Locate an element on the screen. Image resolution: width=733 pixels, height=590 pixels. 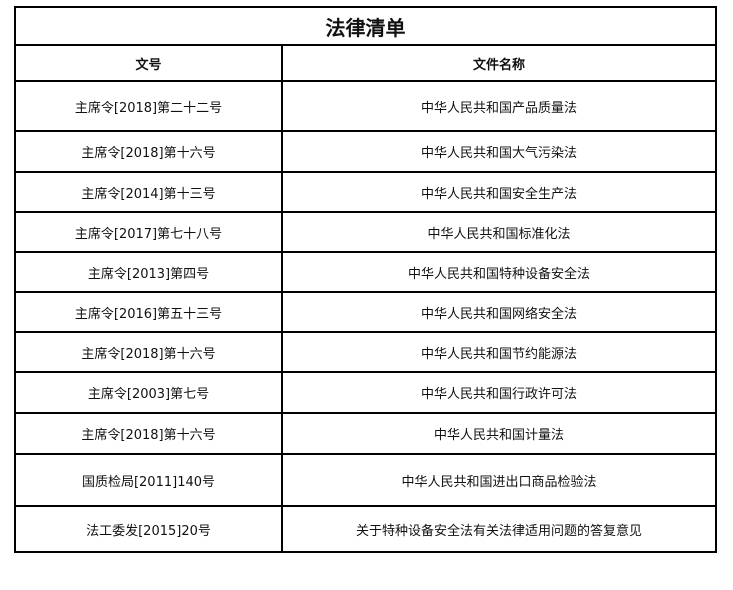
table-row: 主席令[2016]第五十三号 中华人民共和国网络安全法 is located at coordinates (365, 312).